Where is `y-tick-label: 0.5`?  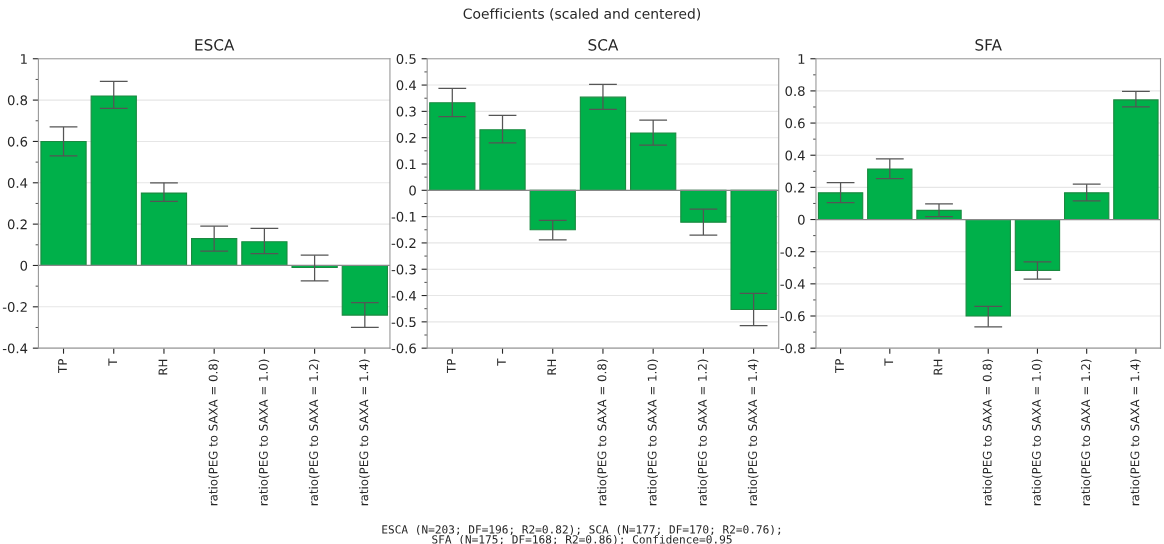
y-tick-label: 0.5 is located at coordinates (406, 58).